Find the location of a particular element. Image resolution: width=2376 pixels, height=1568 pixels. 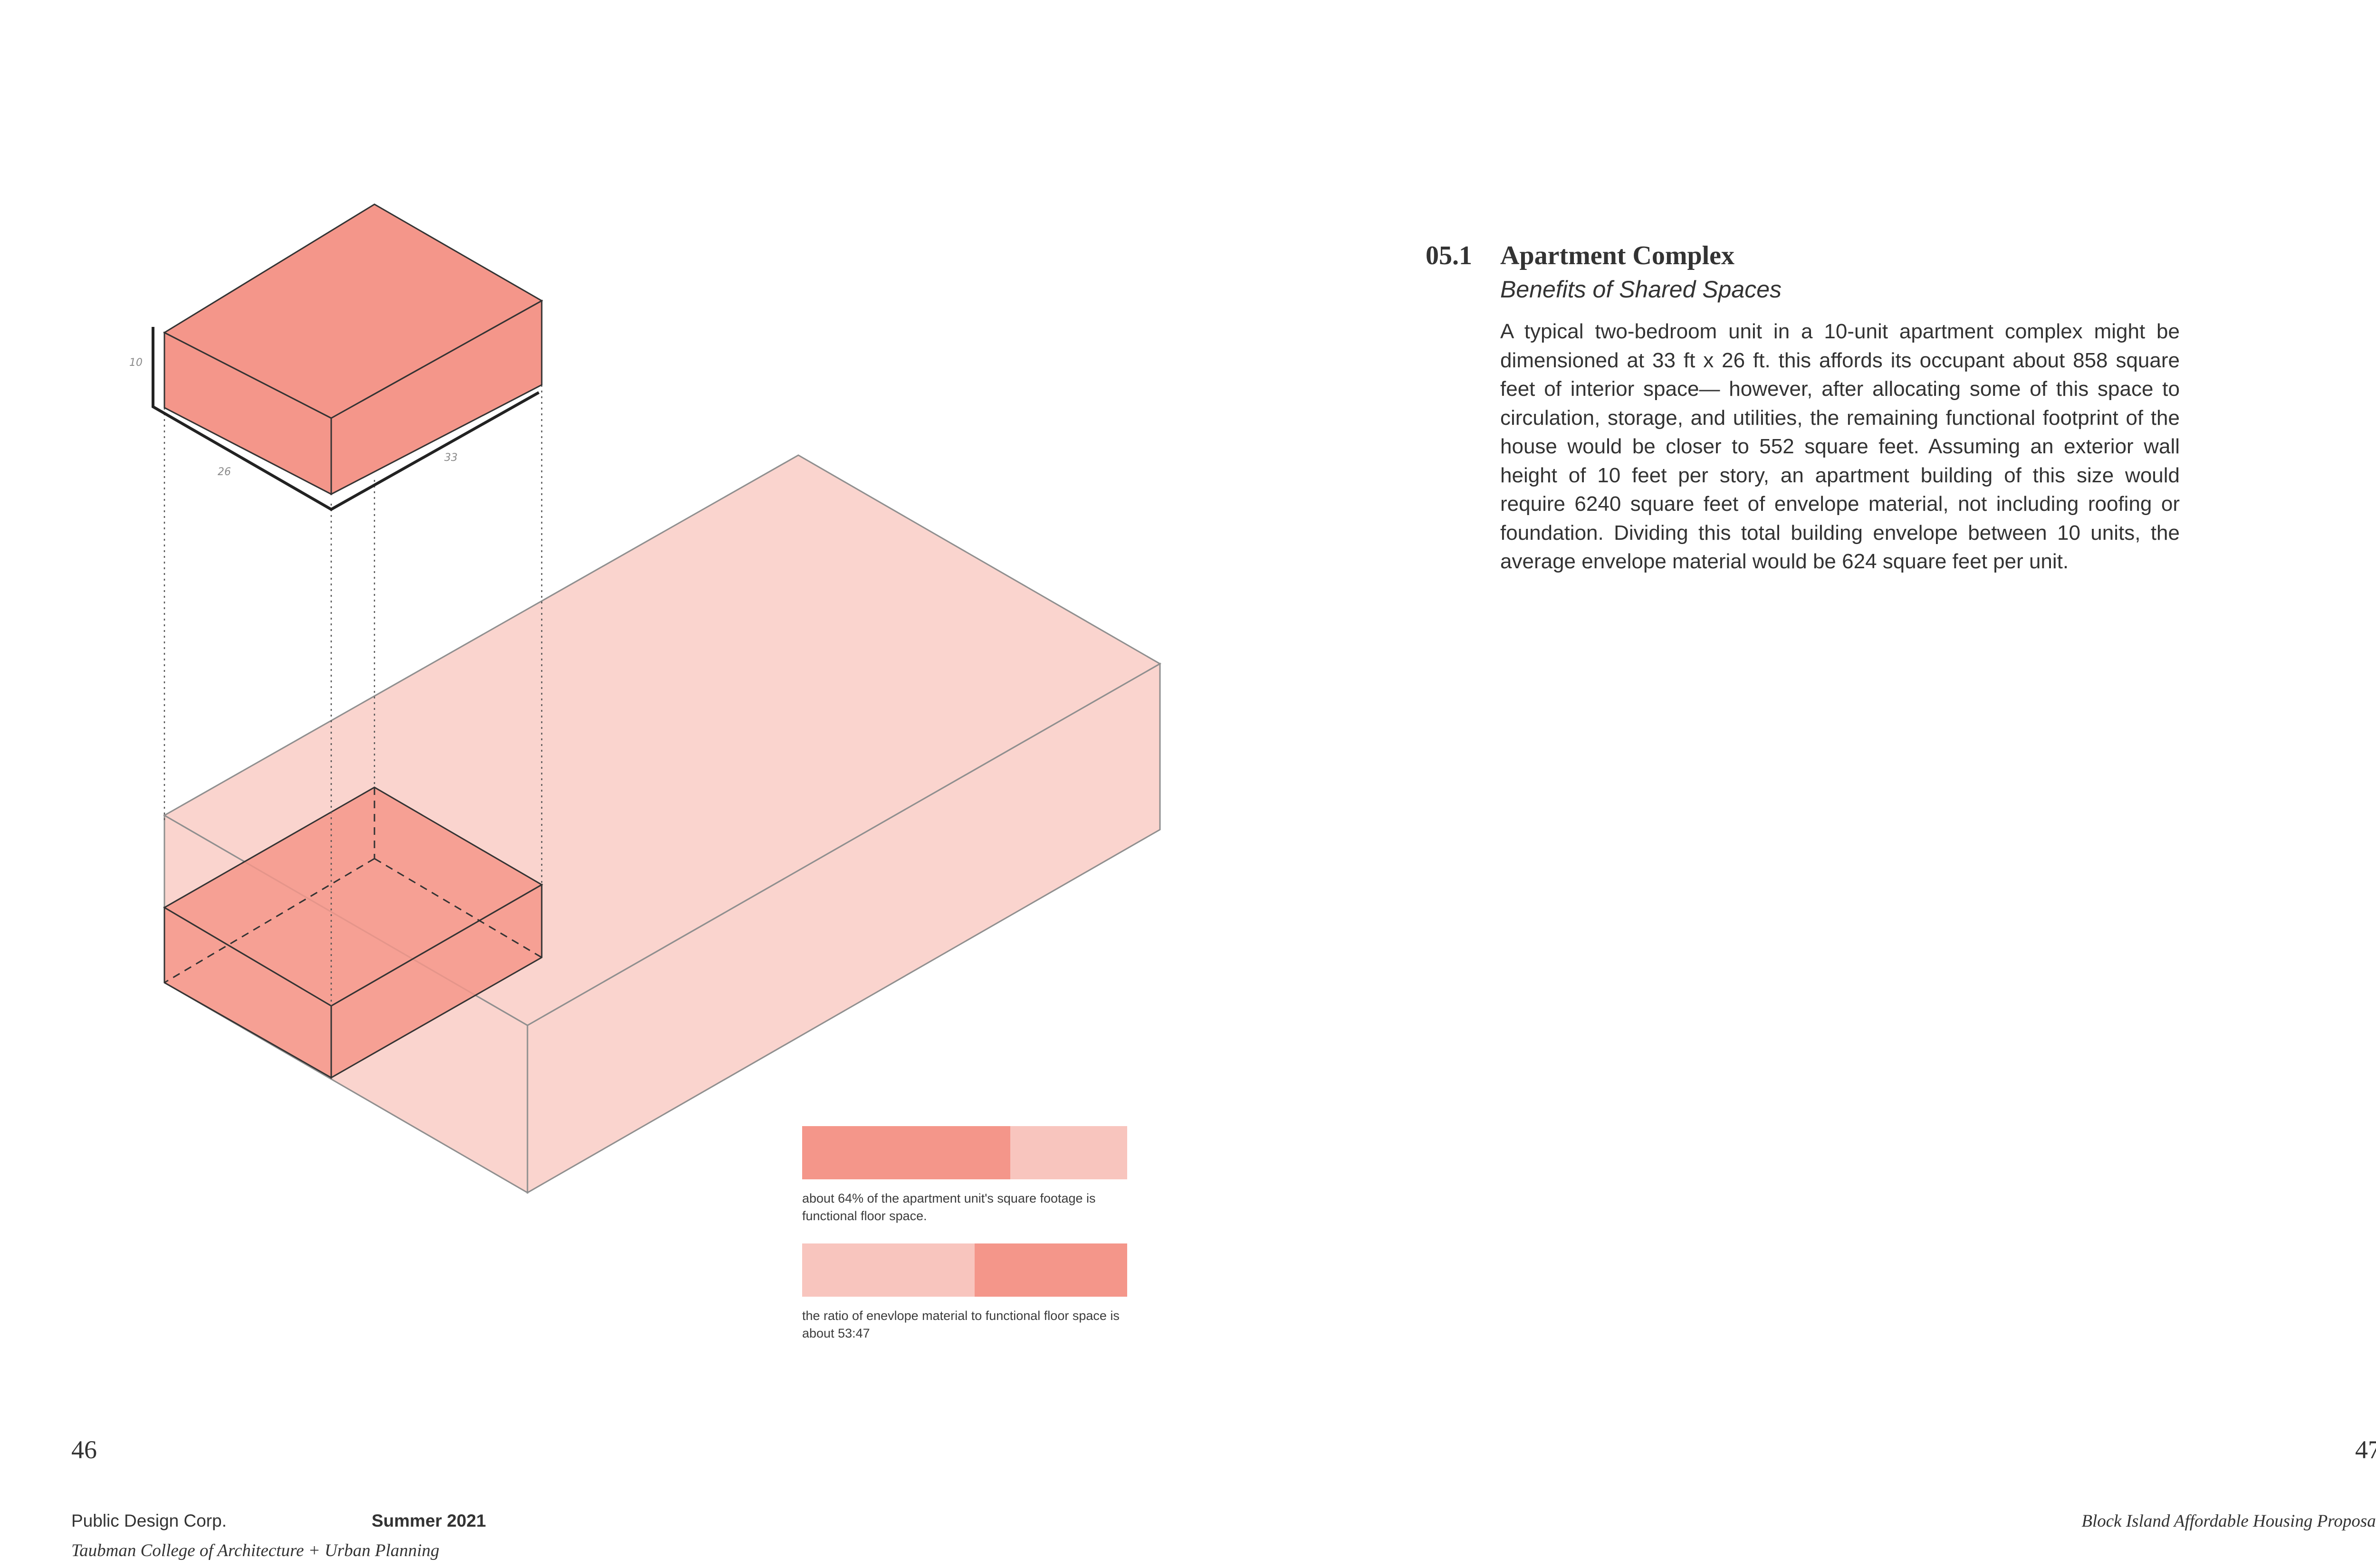

section-title: Apartment Complex is located at coordinates (1617, 256).